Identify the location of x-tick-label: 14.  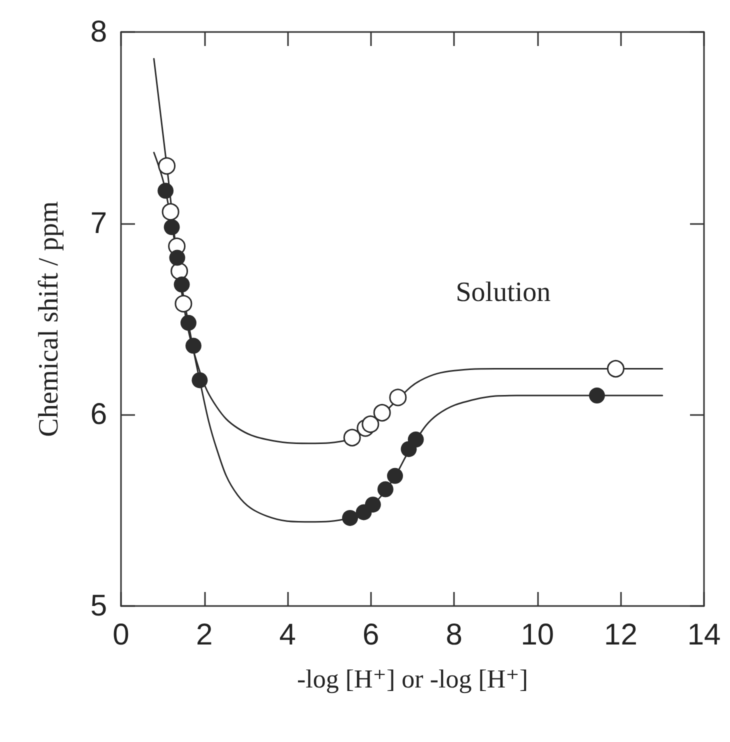
(704, 635).